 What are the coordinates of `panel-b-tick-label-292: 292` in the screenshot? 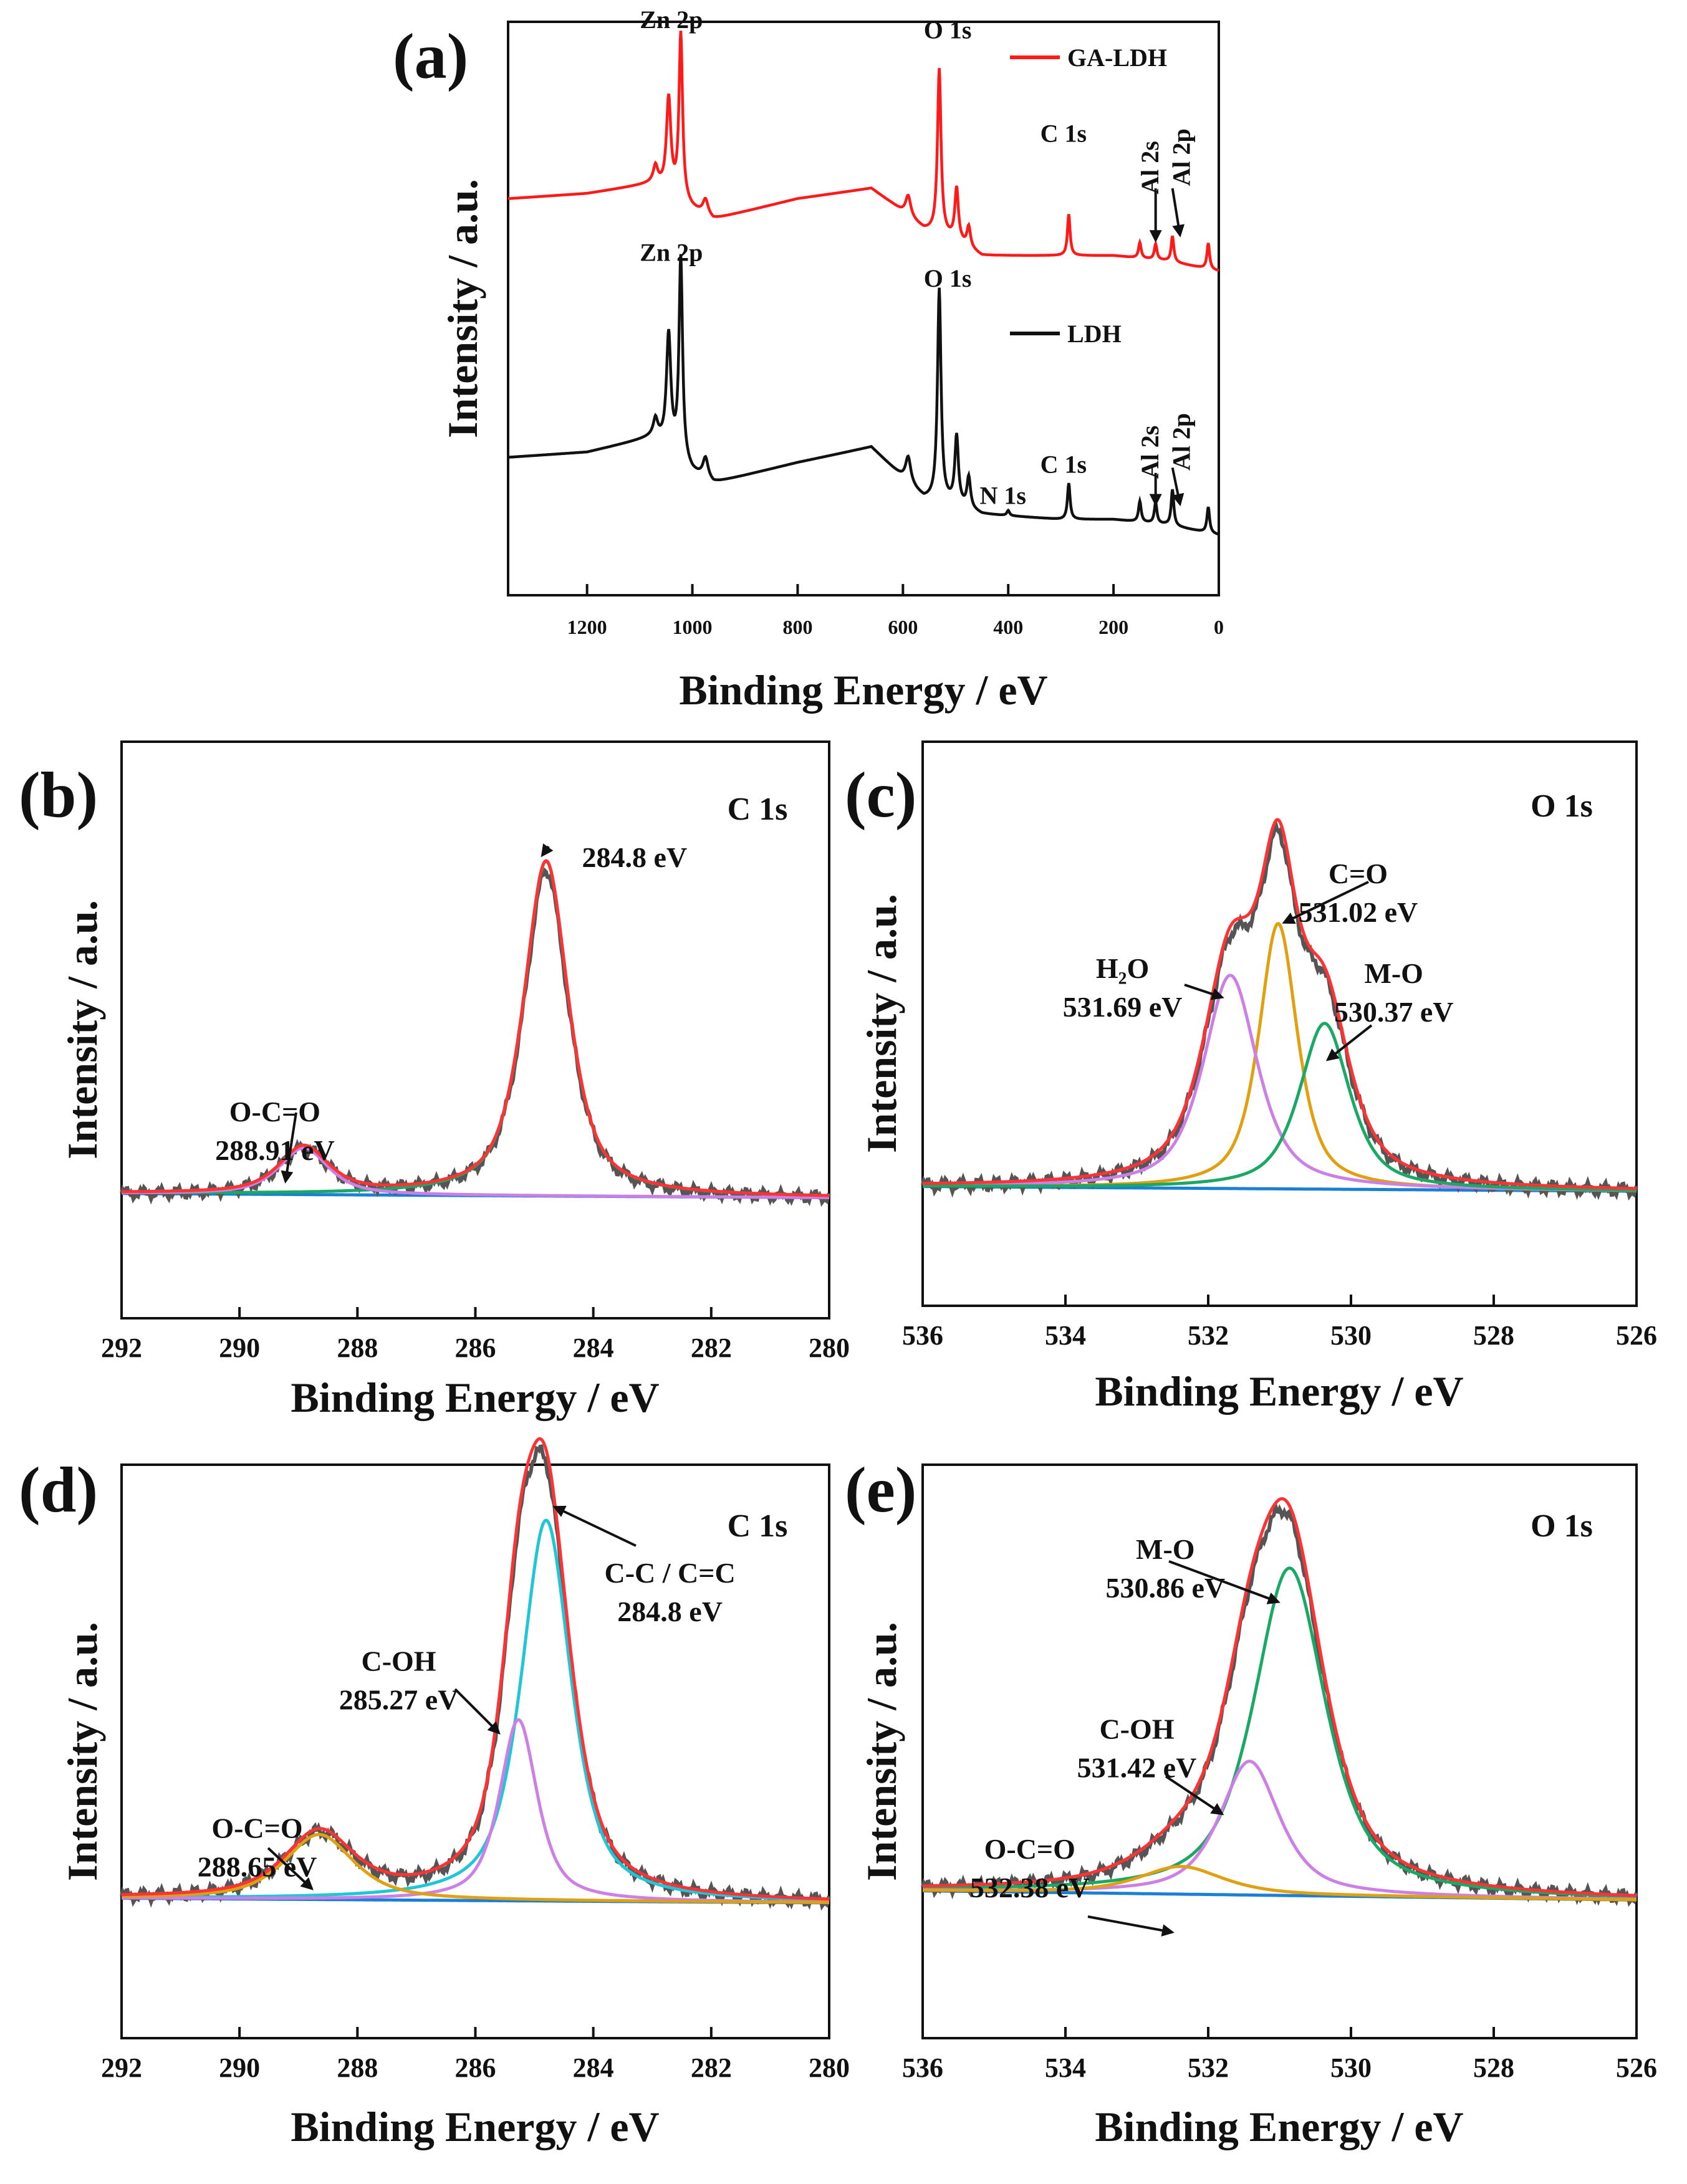 It's located at (121, 1348).